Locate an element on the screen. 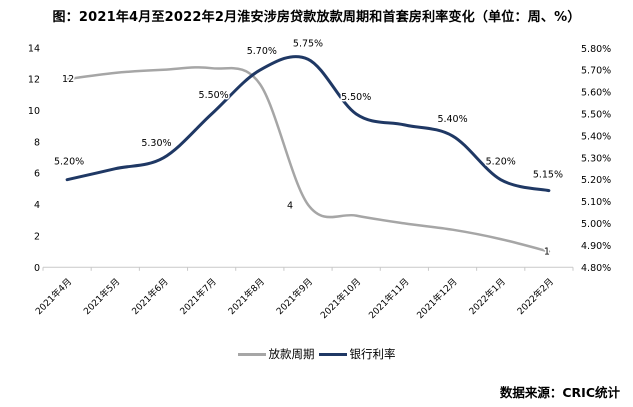 Image resolution: width=633 pixels, height=407 pixels. right-axis-tick-label: 5.60% is located at coordinates (596, 93).